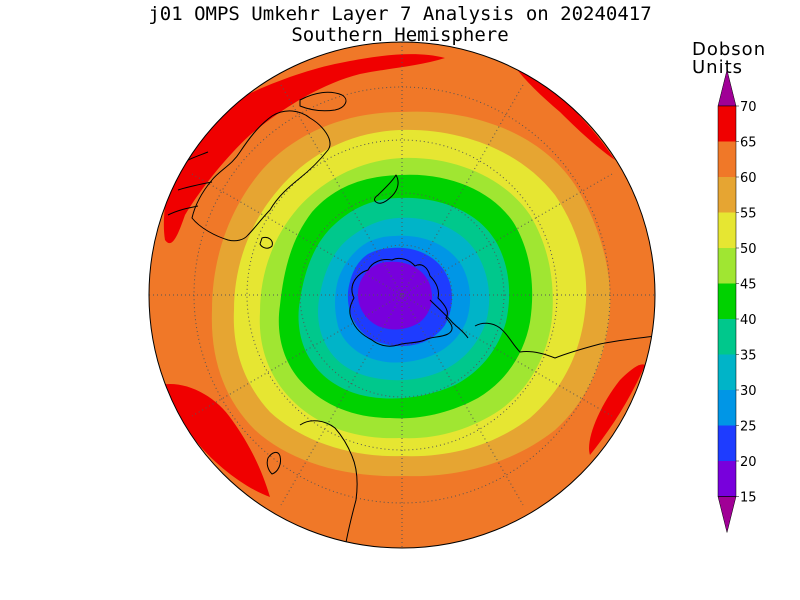 This screenshot has width=800, height=600. What do you see at coordinates (748, 143) in the screenshot?
I see `colorbar-tick-label: 65` at bounding box center [748, 143].